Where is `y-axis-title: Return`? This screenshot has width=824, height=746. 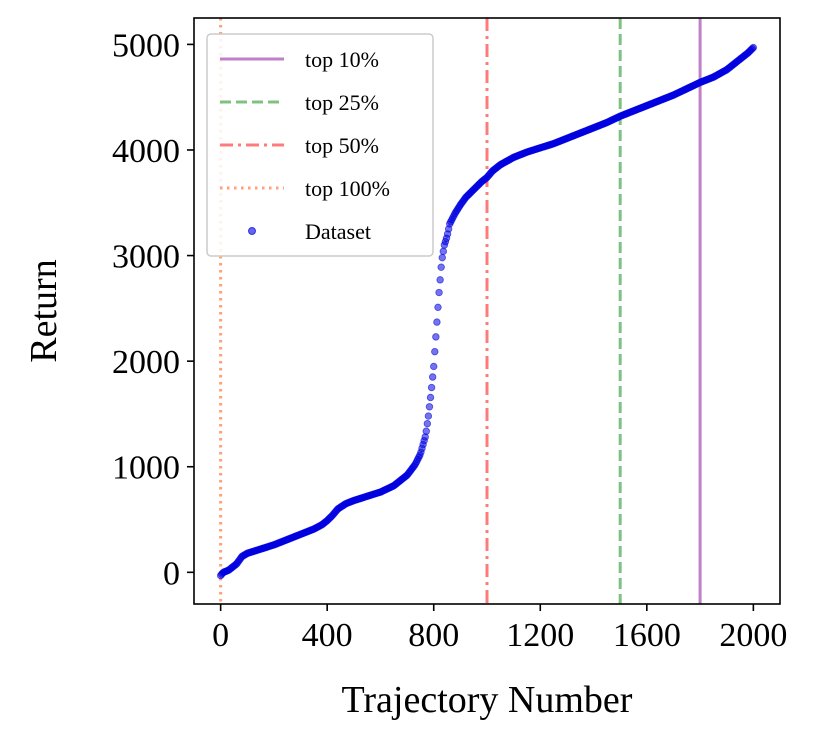
y-axis-title: Return is located at coordinates (44, 310).